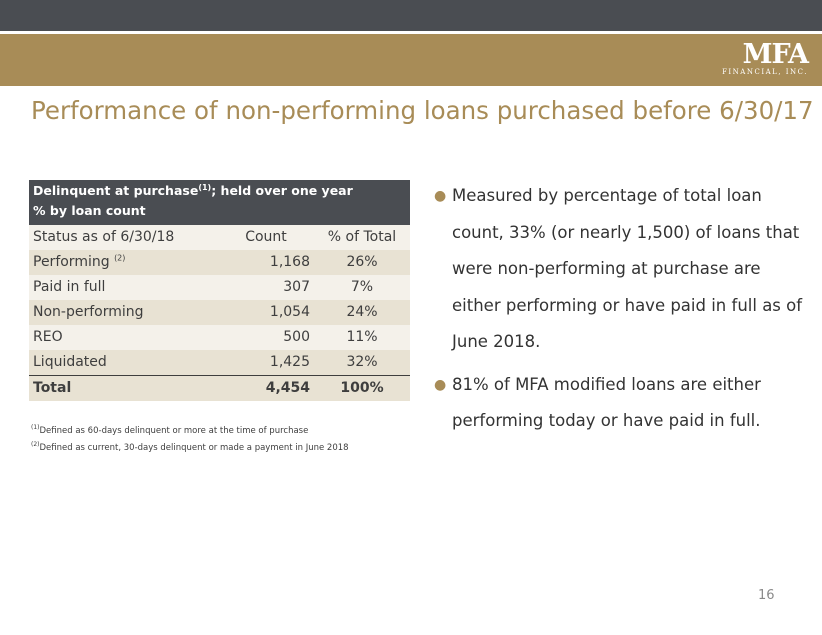  I want to click on row-status: Performing (2), so click(123, 262).